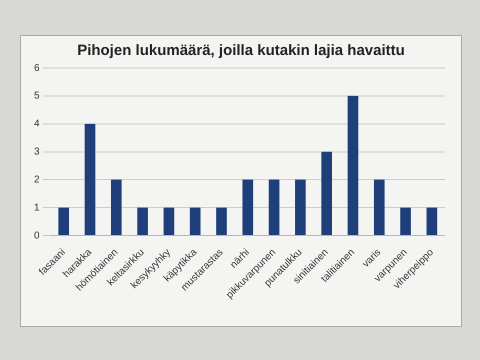 The image size is (480, 360). Describe the element at coordinates (37, 96) in the screenshot. I see `y-tick-label: 5` at that location.